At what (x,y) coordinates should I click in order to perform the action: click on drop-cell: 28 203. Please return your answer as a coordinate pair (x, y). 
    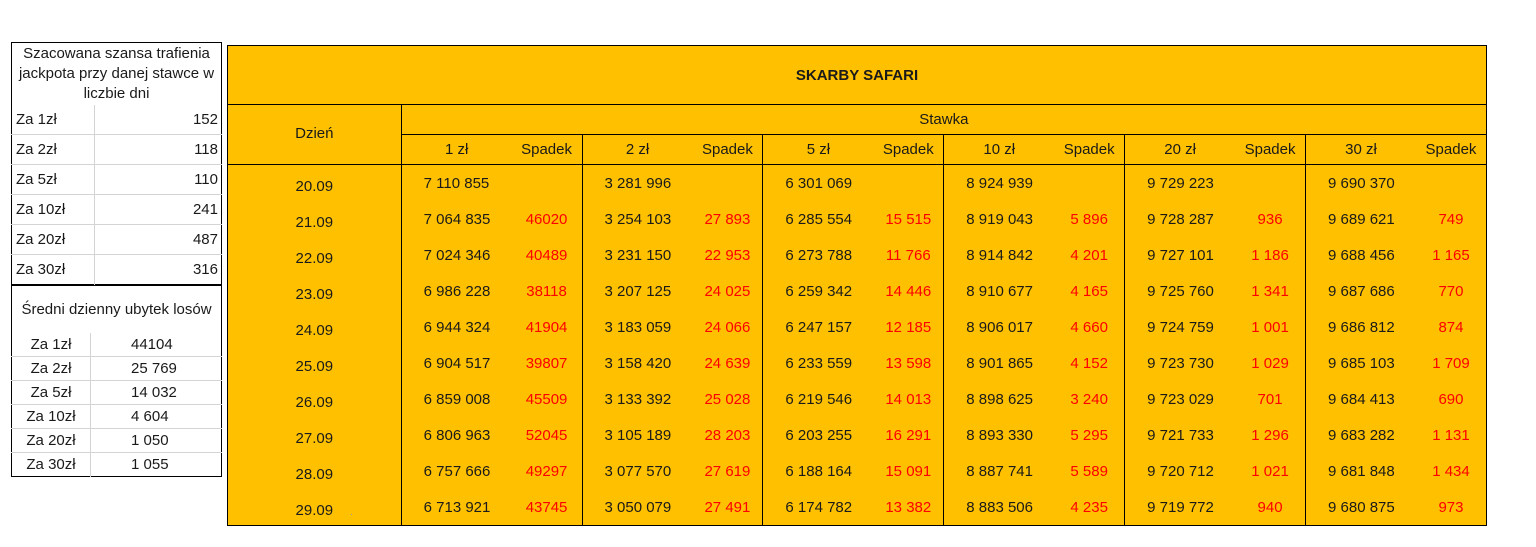
    Looking at the image, I should click on (728, 435).